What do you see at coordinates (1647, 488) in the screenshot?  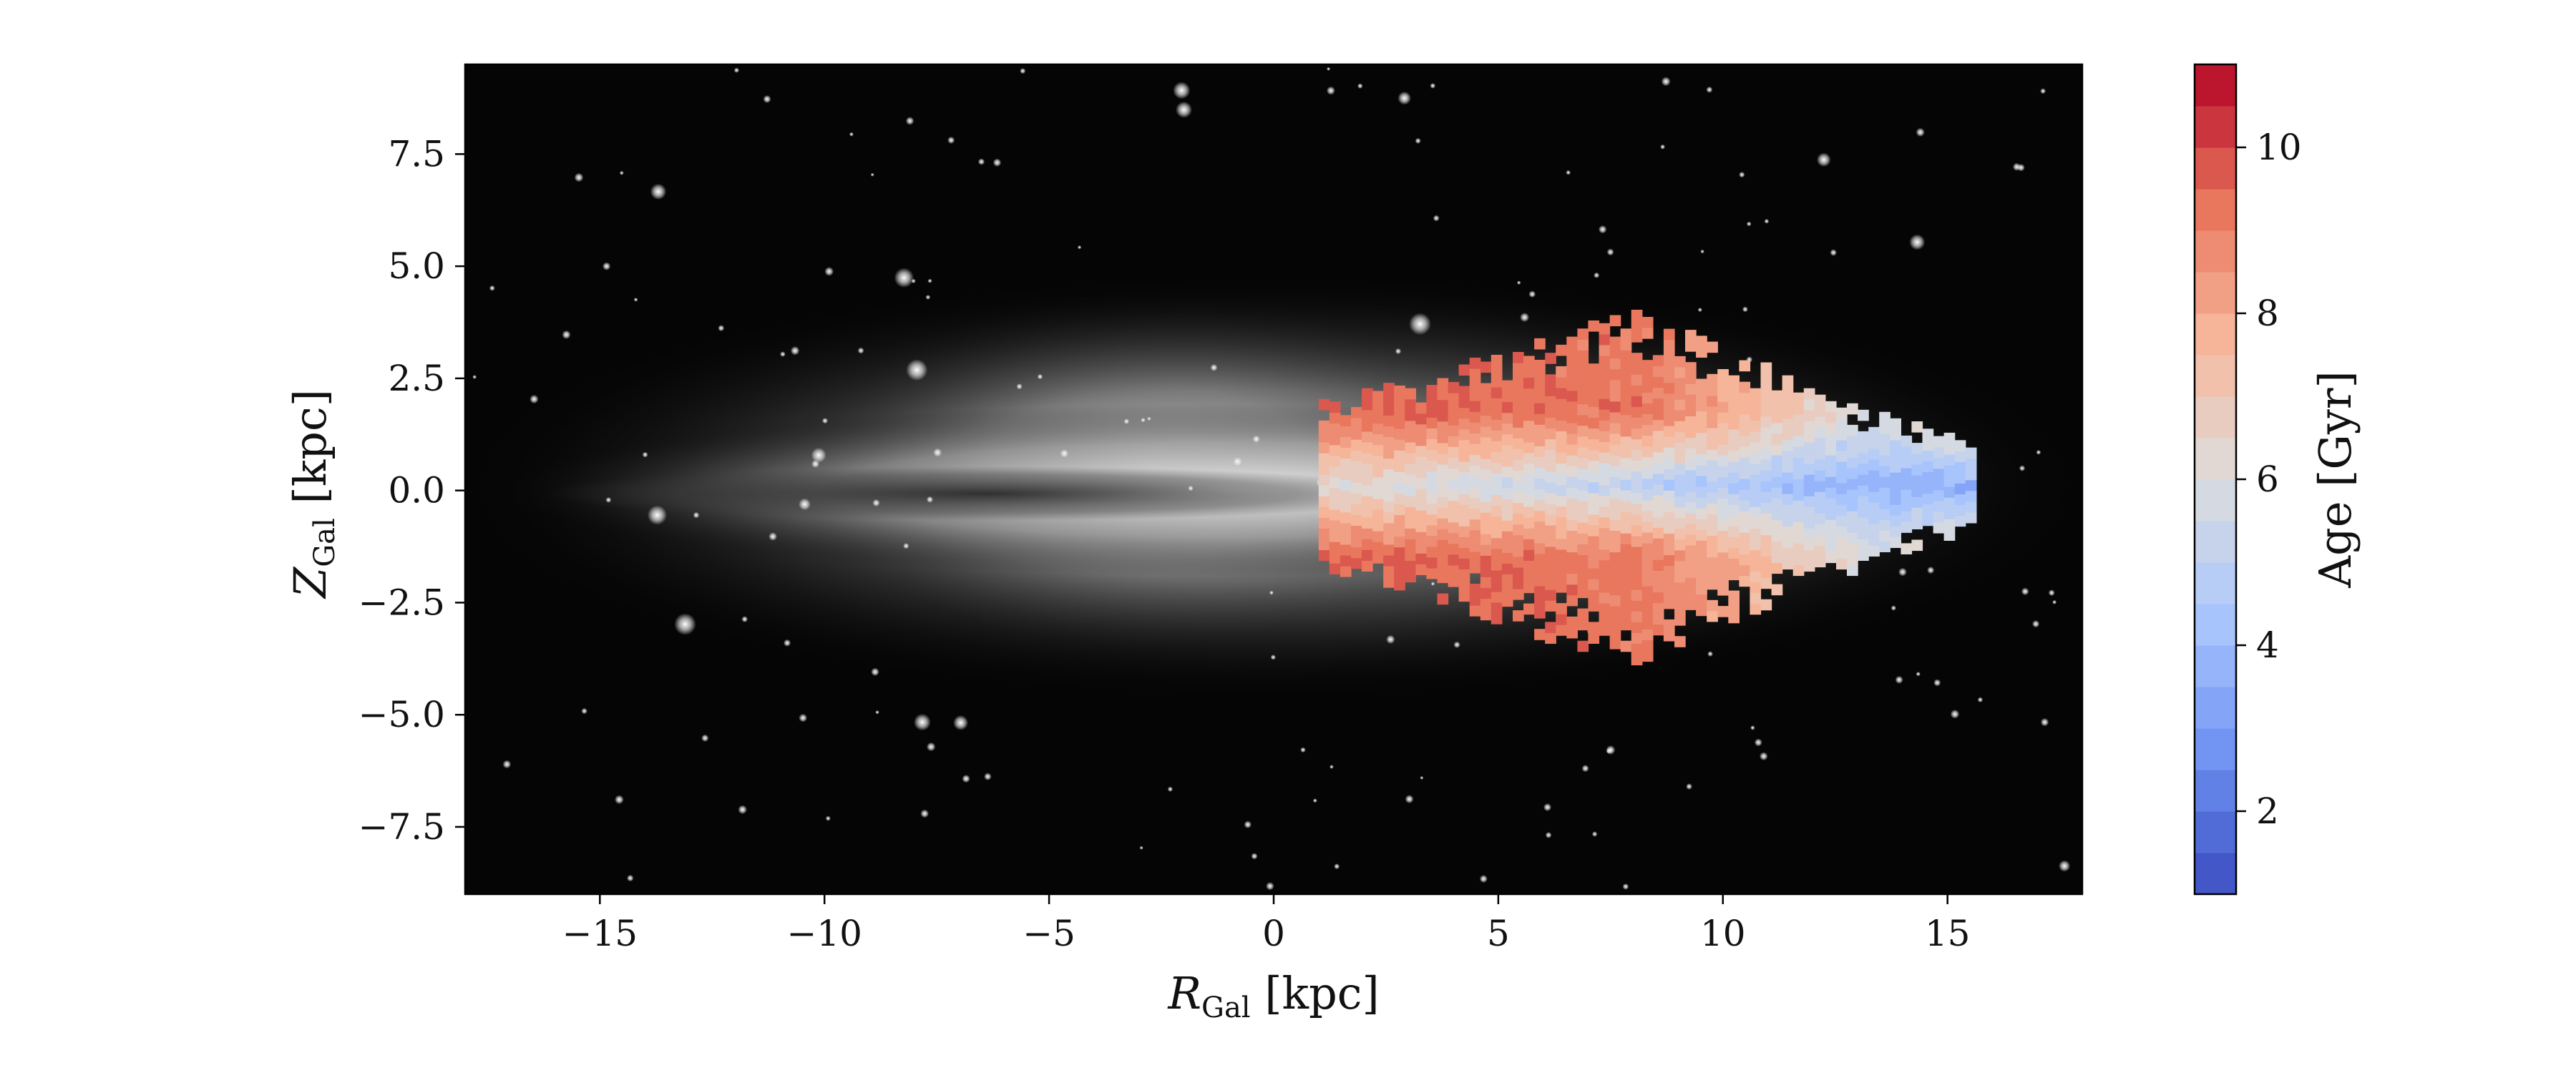 I see `age-map` at bounding box center [1647, 488].